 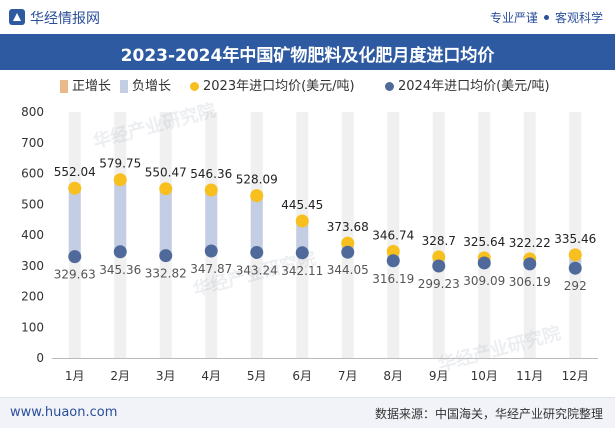 I want to click on label-2024: 306.19, so click(x=530, y=282).